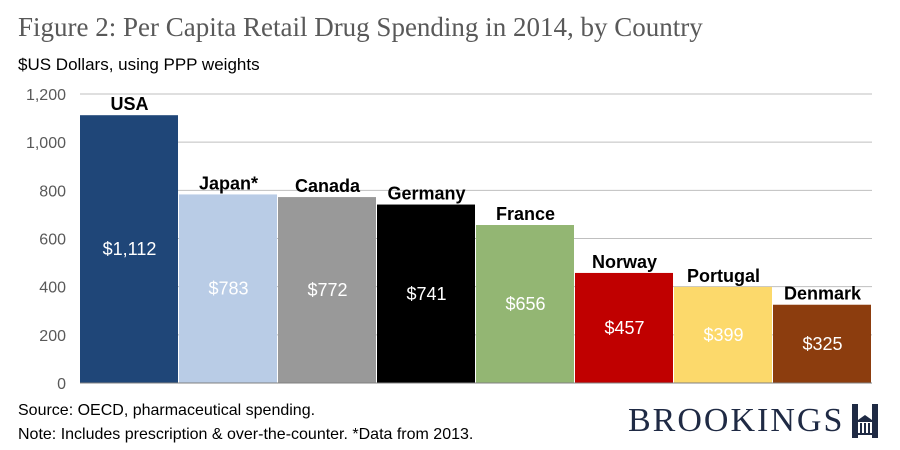 This screenshot has height=450, width=900. I want to click on y-tick-label: 800, so click(52, 191).